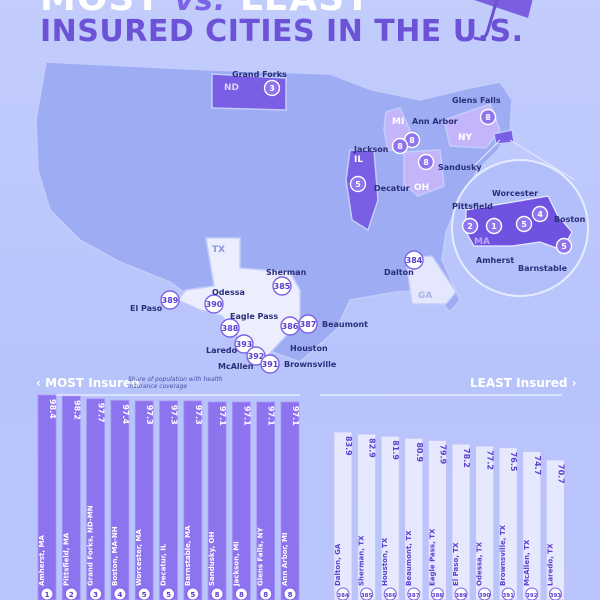  I want to click on most-insured-header: ‹ MOST Insured, so click(88, 383).